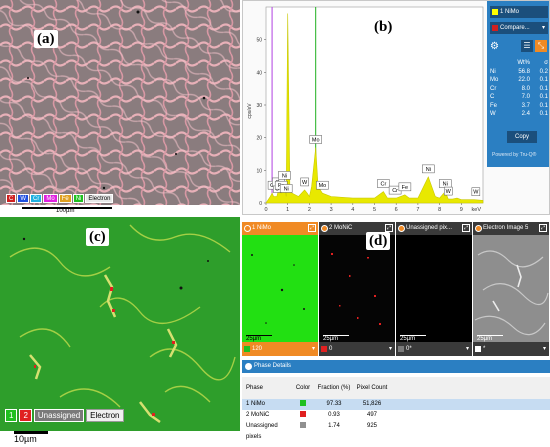 The height and width of the screenshot is (447, 550). What do you see at coordinates (372, 388) in the screenshot?
I see `phase-table-header-cell: Pixel Count` at bounding box center [372, 388].